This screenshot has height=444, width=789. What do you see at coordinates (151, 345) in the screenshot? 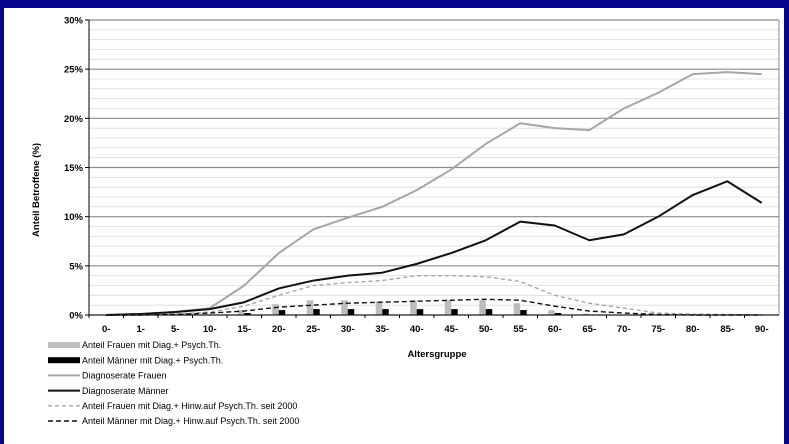
I see `legend-label: Anteil Frauen mit Diag.+ Psych.Th.` at bounding box center [151, 345].